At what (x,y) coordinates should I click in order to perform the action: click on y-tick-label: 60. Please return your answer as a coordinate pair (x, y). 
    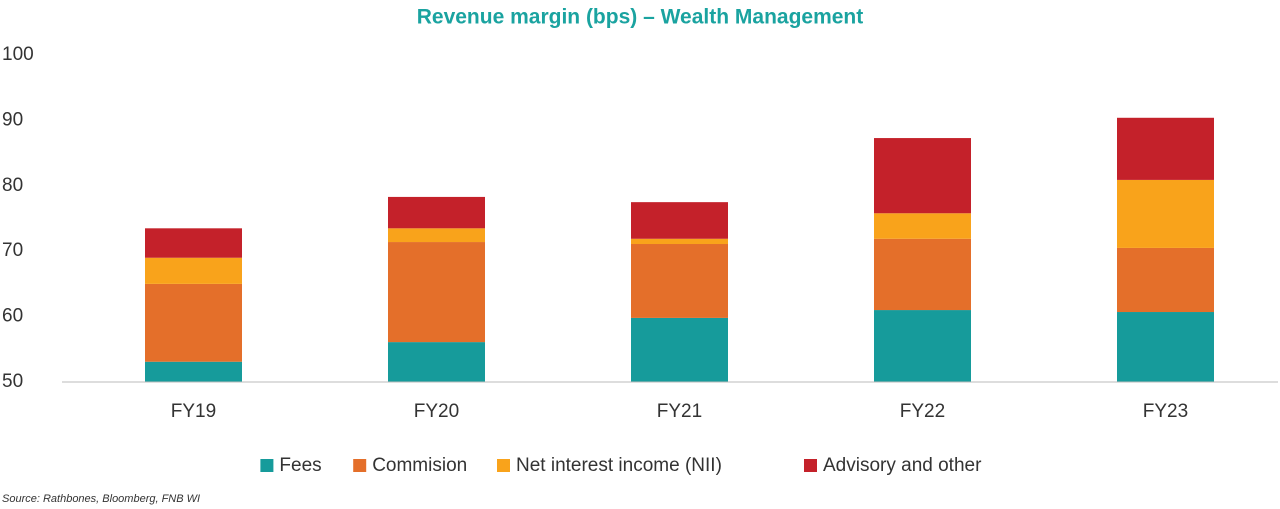
    Looking at the image, I should click on (12, 316).